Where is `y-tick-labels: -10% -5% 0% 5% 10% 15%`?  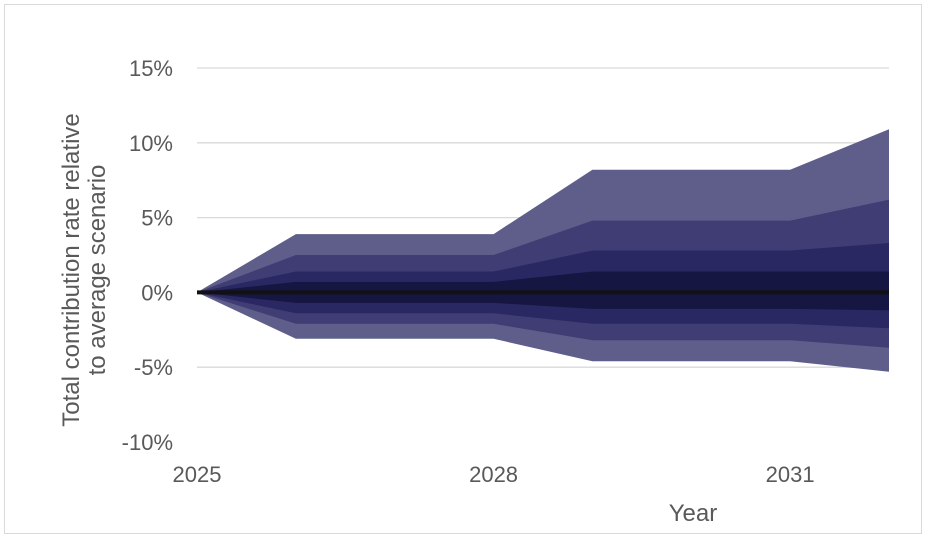
y-tick-labels: -10% -5% 0% 5% 10% 15% is located at coordinates (147, 255).